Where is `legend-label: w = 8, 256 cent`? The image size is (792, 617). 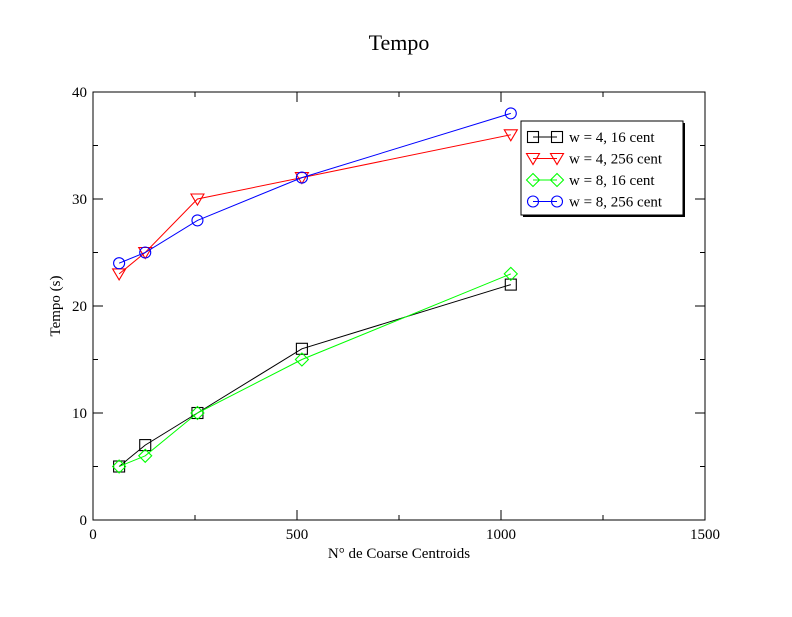
legend-label: w = 8, 256 cent is located at coordinates (616, 203).